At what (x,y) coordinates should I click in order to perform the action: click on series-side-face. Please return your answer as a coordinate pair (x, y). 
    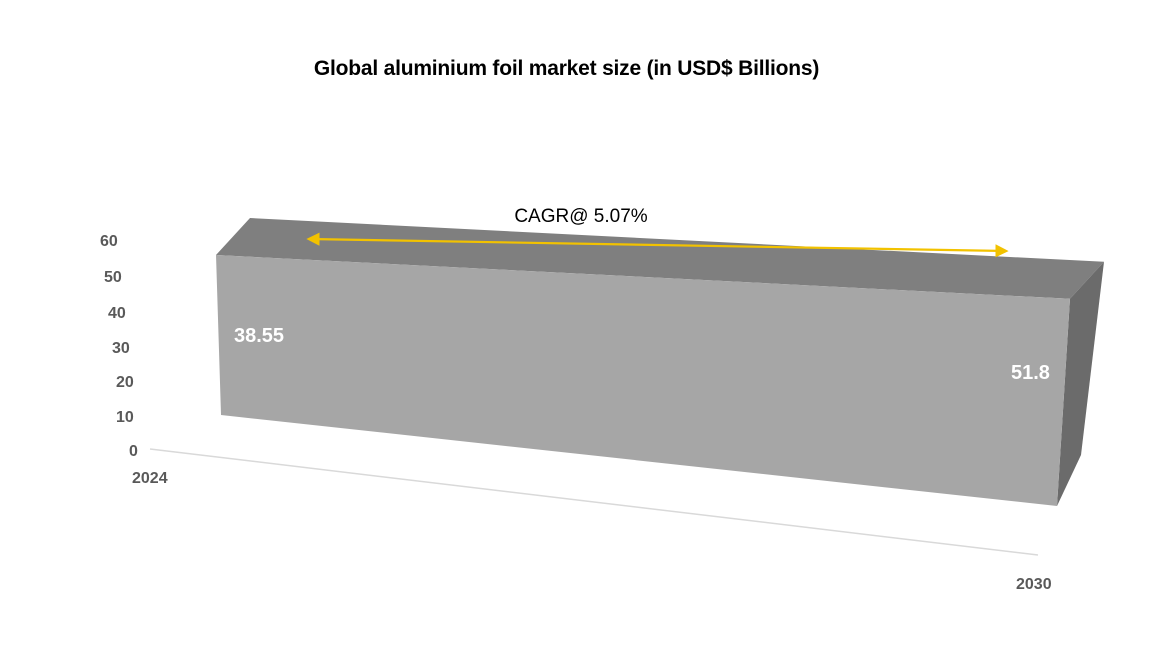
    Looking at the image, I should click on (1080, 383).